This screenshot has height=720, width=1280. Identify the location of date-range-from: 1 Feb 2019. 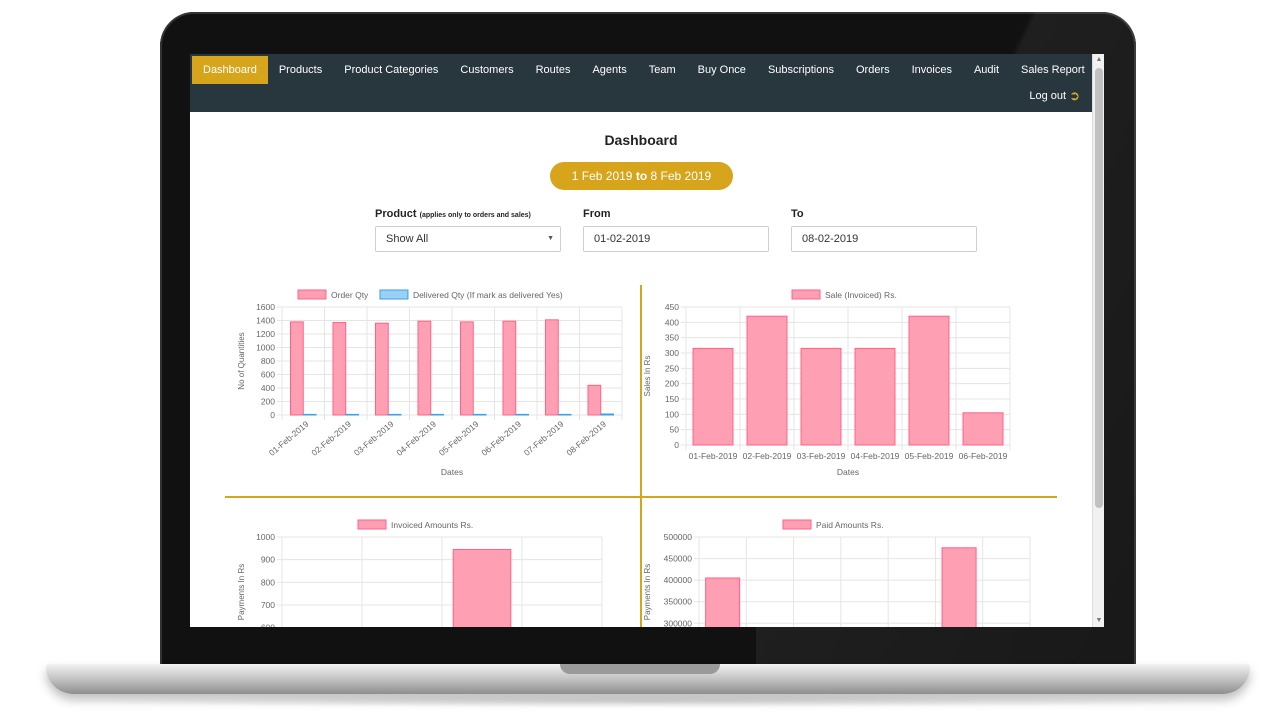
(602, 176).